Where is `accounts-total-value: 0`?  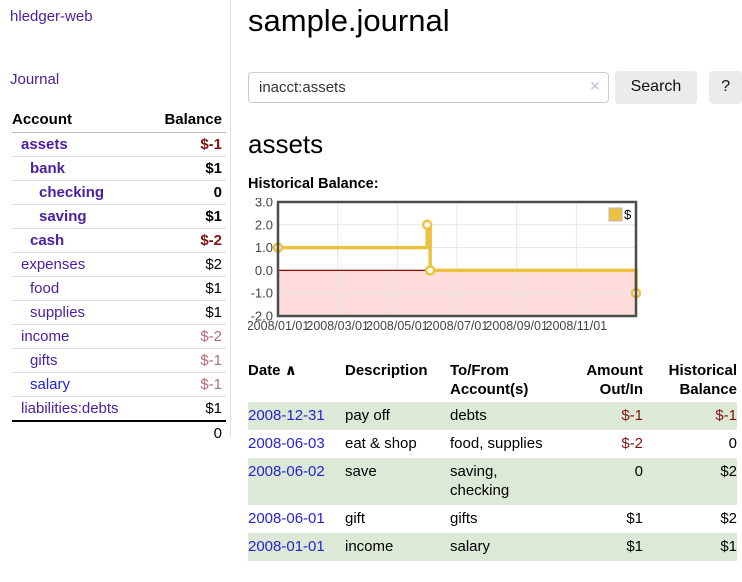
accounts-total-value: 0 is located at coordinates (186, 432).